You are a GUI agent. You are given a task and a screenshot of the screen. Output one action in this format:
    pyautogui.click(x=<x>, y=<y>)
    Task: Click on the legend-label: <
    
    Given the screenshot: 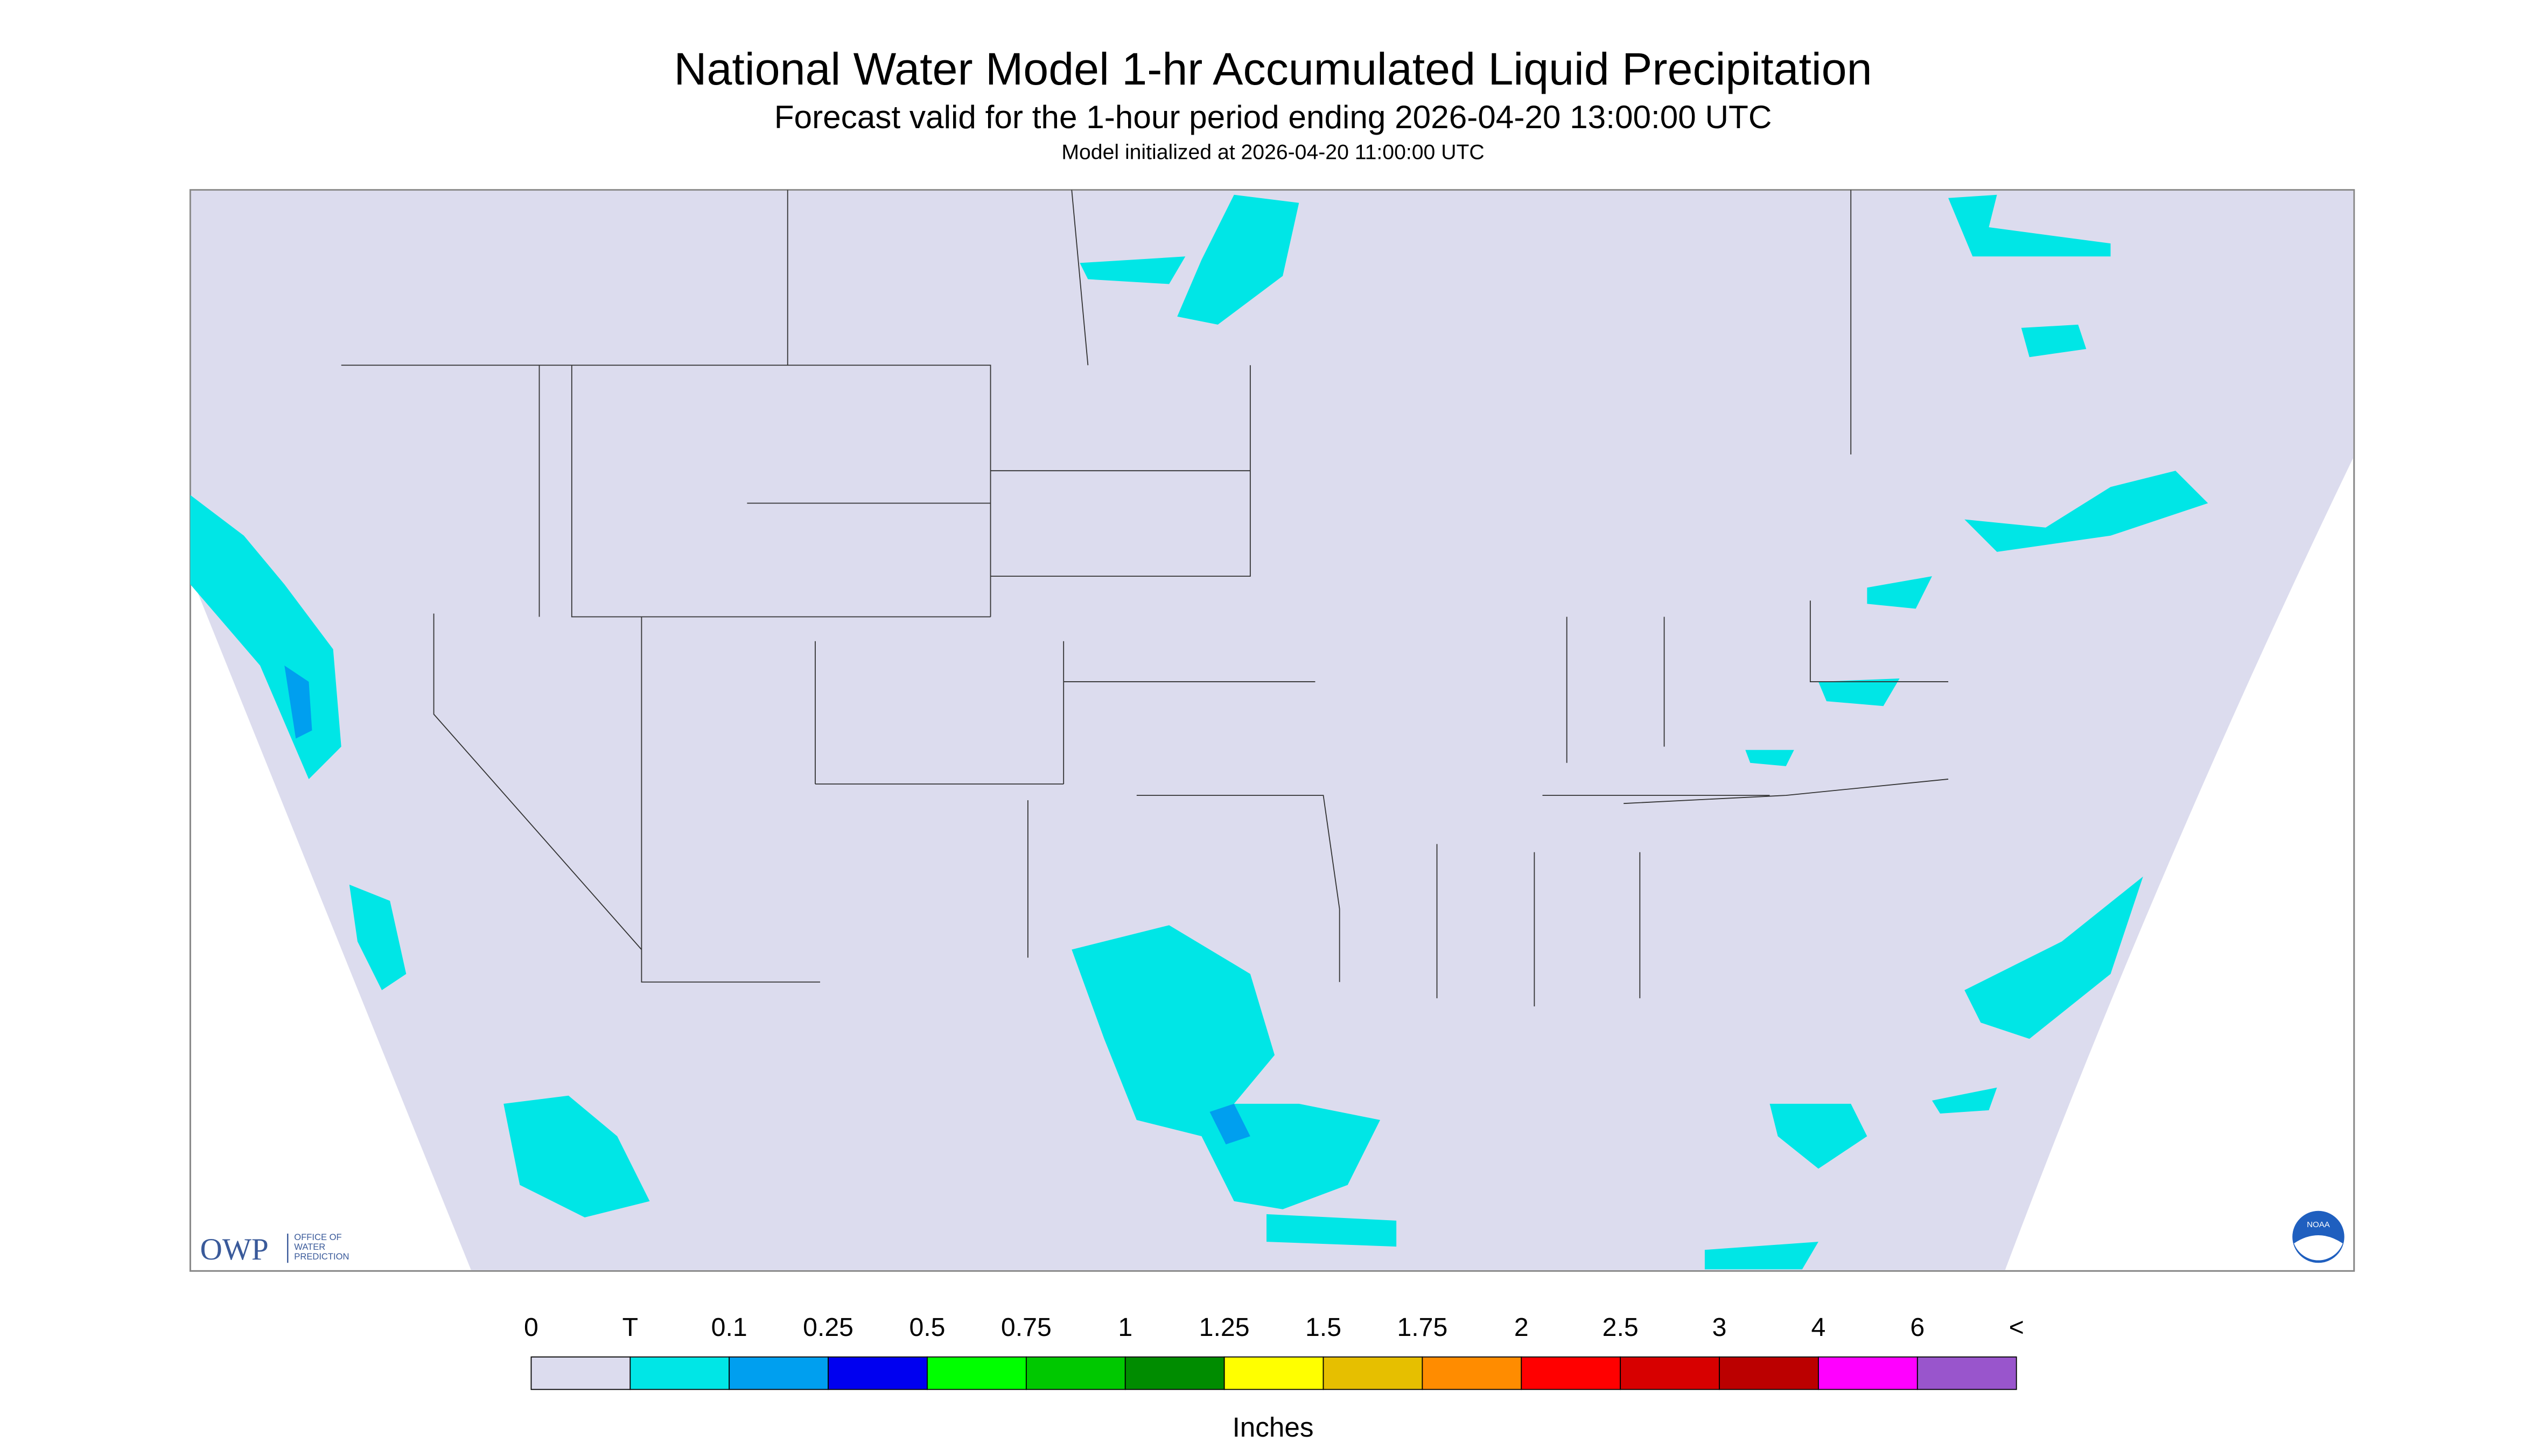 What is the action you would take?
    pyautogui.click(x=2016, y=1327)
    